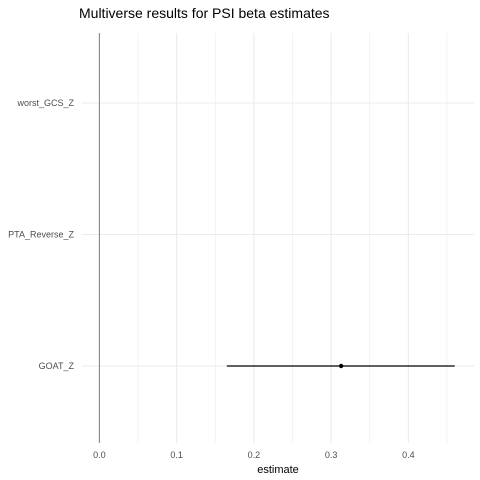  Describe the element at coordinates (408, 455) in the screenshot. I see `x-tick-label: 0.4` at that location.